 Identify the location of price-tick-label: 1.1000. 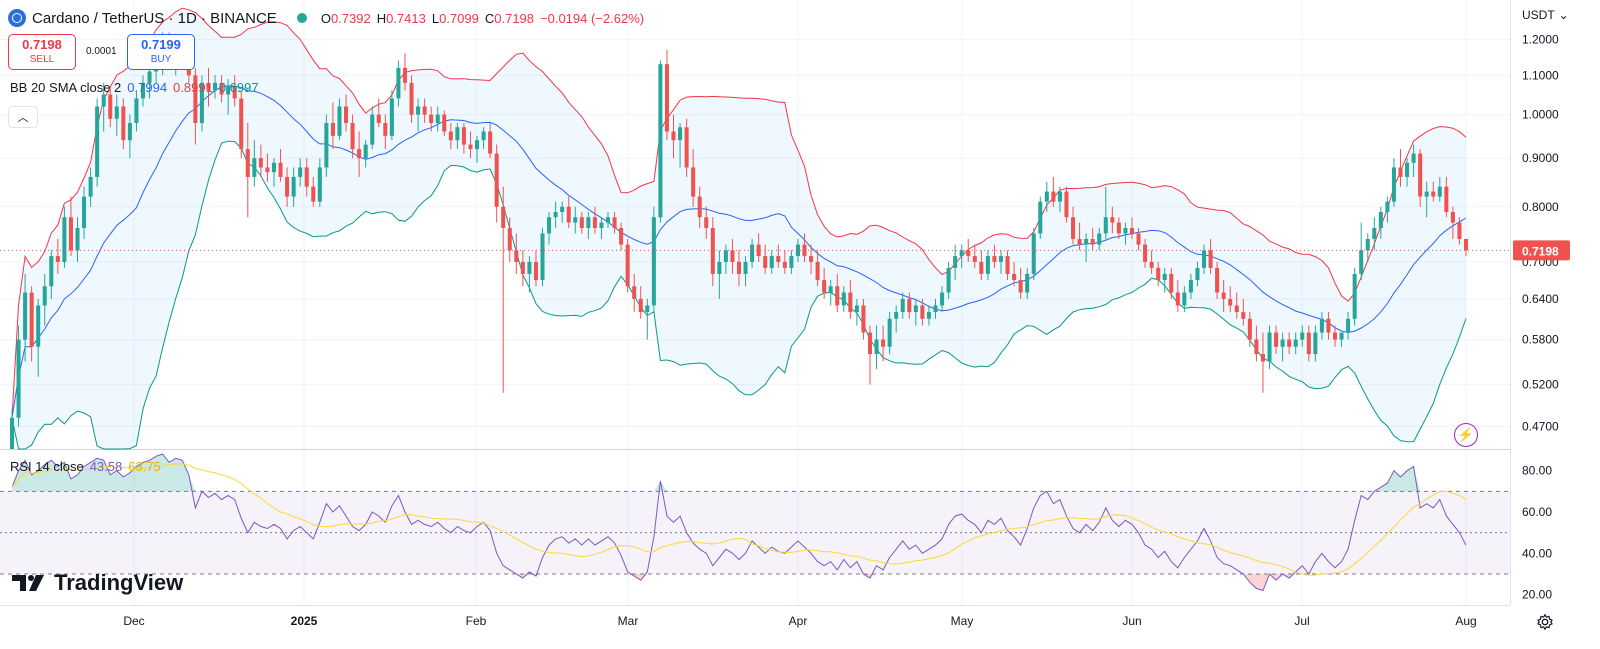
(1540, 75).